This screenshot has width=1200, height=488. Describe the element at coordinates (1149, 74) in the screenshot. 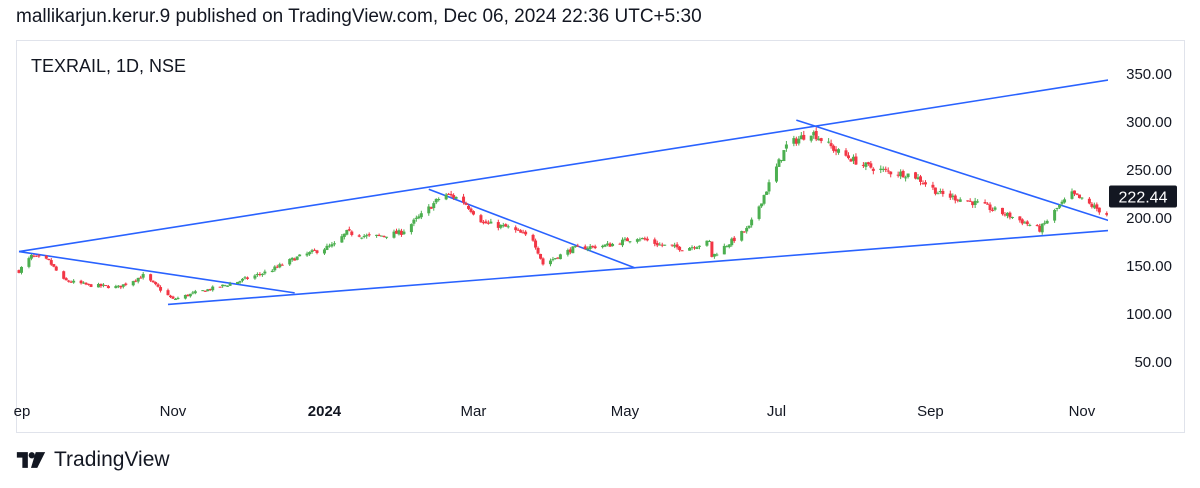

I see `y-tick-label: 350.00` at that location.